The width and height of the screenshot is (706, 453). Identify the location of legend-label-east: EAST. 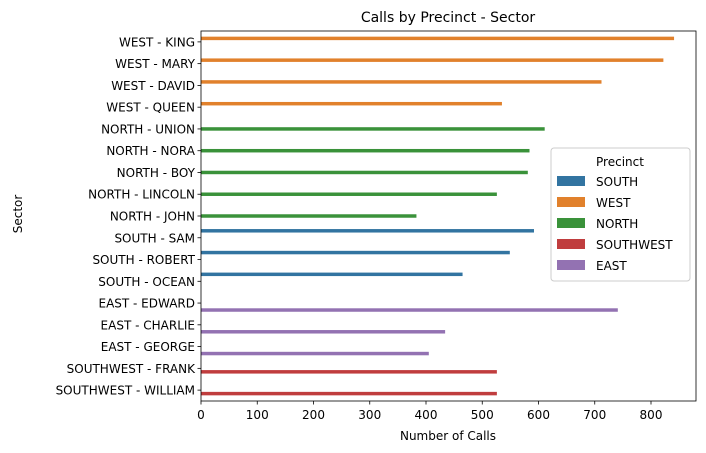
(611, 266).